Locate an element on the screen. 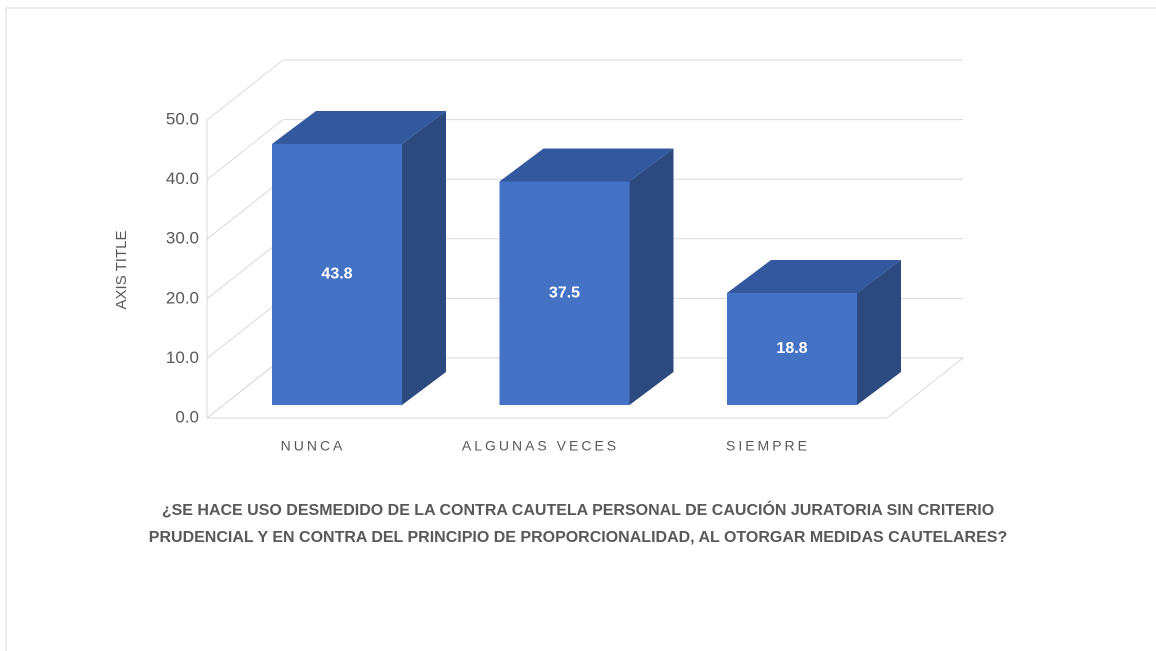 The height and width of the screenshot is (651, 1156). y-tick-label: 0.0 is located at coordinates (187, 416).